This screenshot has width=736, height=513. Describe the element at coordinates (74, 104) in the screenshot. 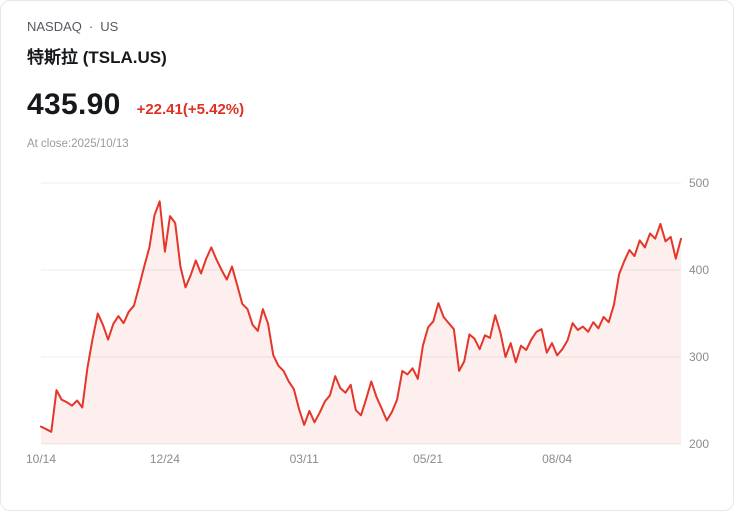

I see `current-price: 435.90` at that location.